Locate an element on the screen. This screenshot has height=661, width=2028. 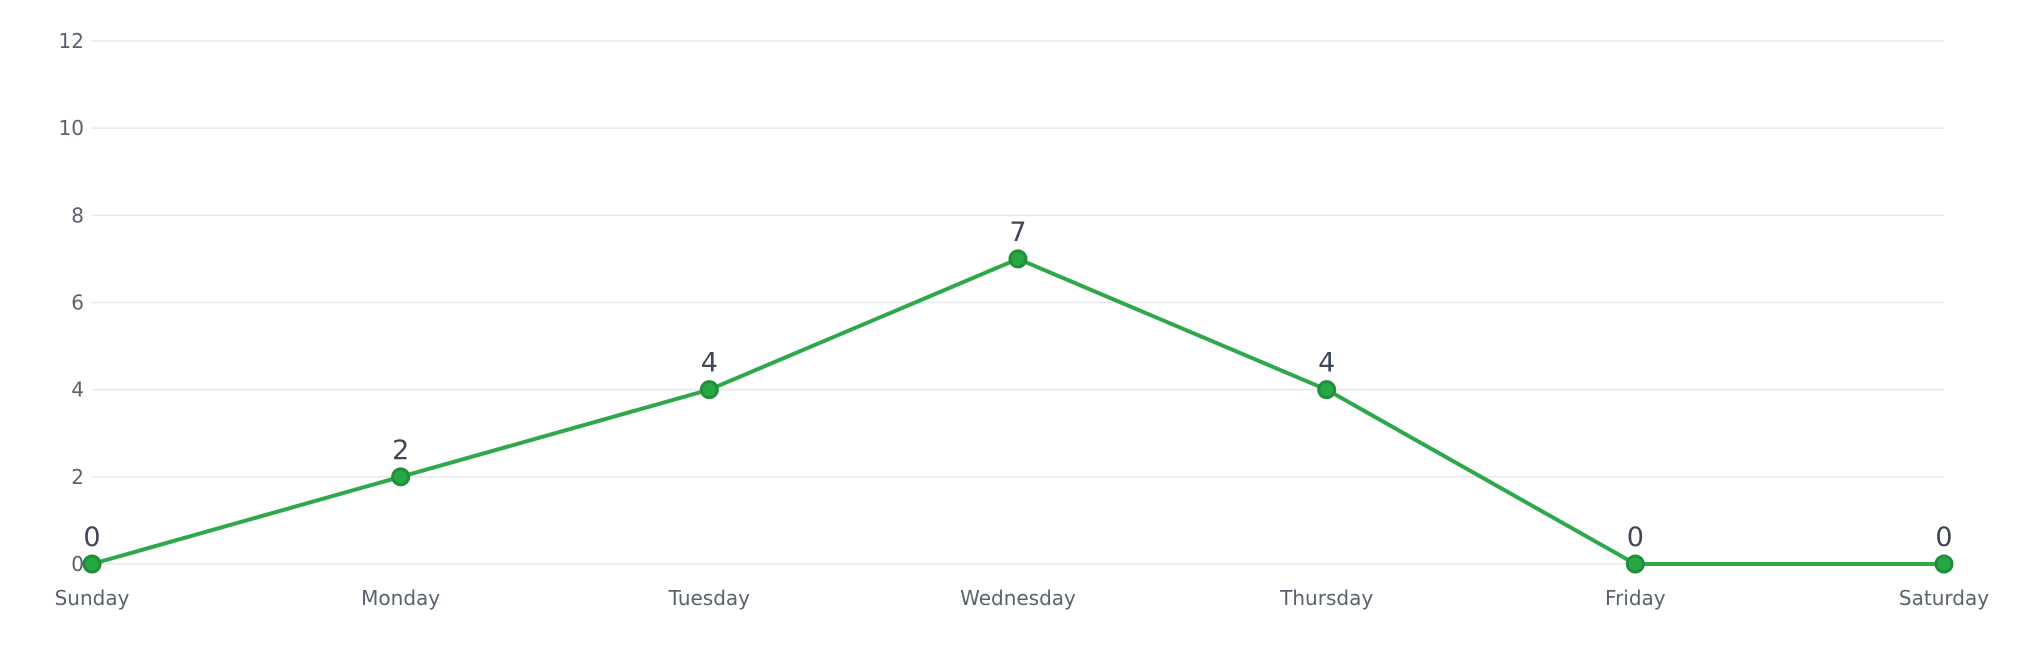
x-tick-label: Sunday is located at coordinates (92, 598).